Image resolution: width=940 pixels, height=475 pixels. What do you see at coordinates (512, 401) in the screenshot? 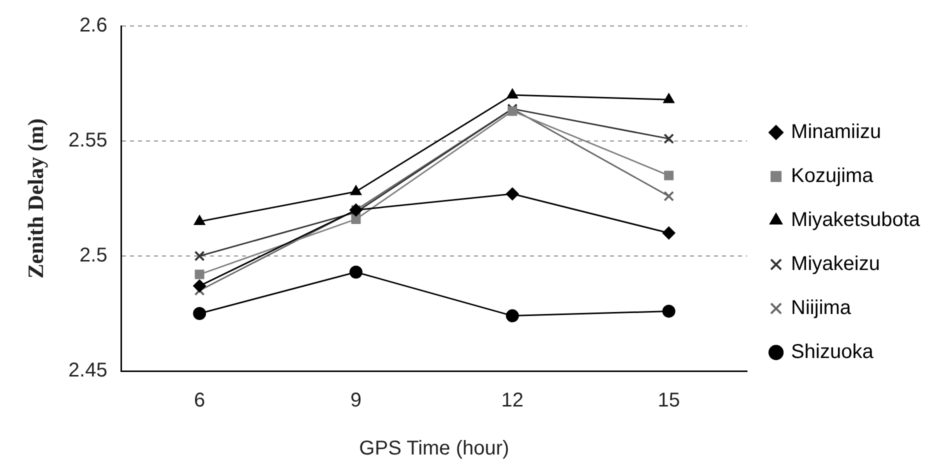
I see `x-tick-label: 12` at bounding box center [512, 401].